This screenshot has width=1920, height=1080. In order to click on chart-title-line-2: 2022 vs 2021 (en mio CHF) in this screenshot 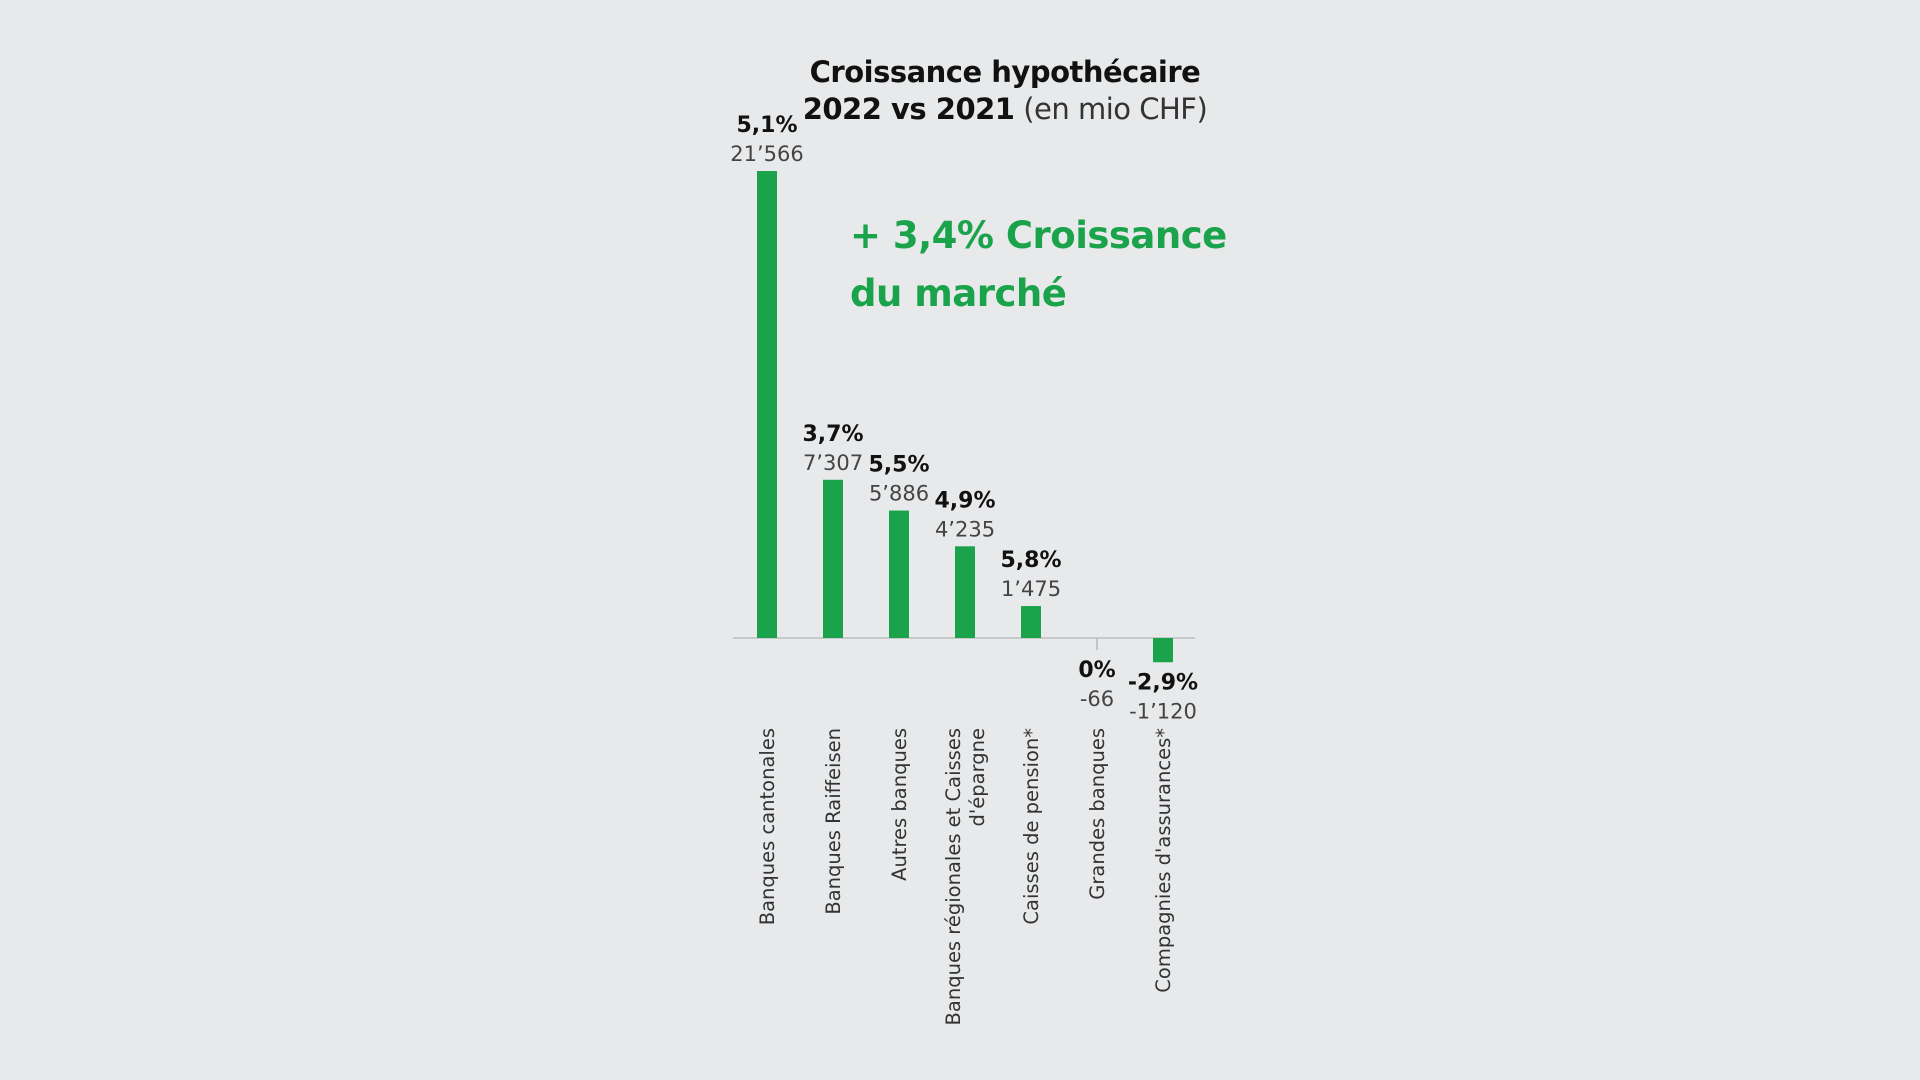, I will do `click(1005, 109)`.